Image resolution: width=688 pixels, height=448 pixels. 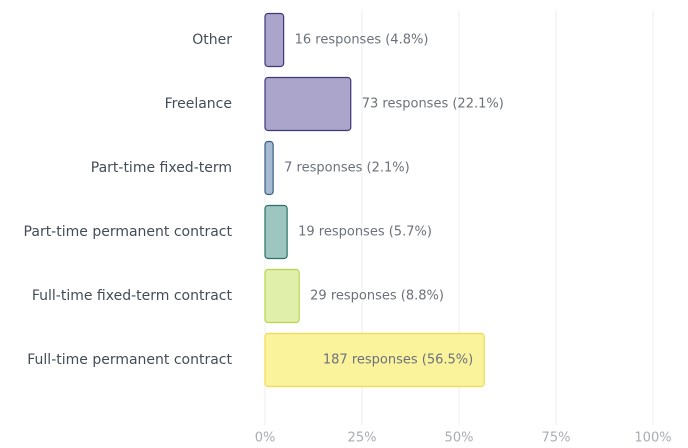 What do you see at coordinates (161, 168) in the screenshot?
I see `category-label: Part-time fixed-term` at bounding box center [161, 168].